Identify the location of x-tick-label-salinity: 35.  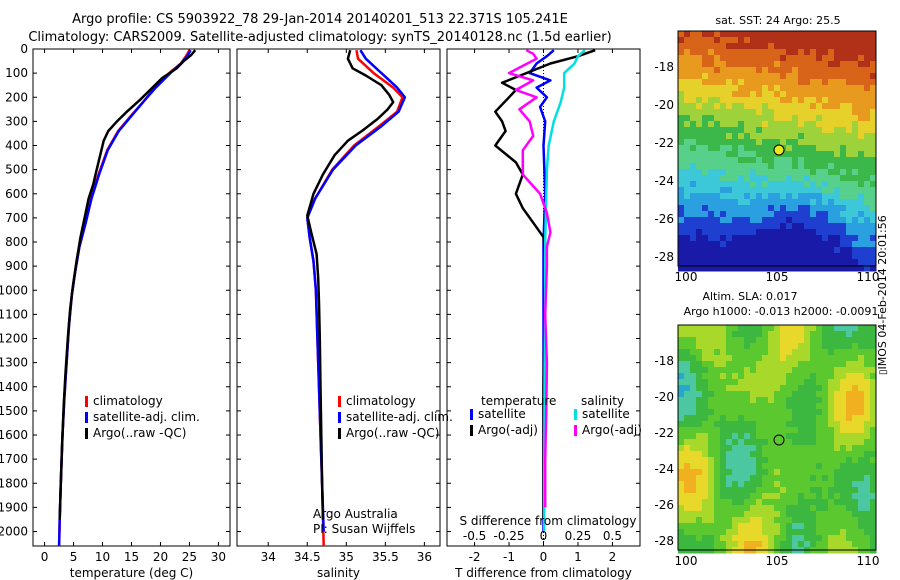
(346, 557).